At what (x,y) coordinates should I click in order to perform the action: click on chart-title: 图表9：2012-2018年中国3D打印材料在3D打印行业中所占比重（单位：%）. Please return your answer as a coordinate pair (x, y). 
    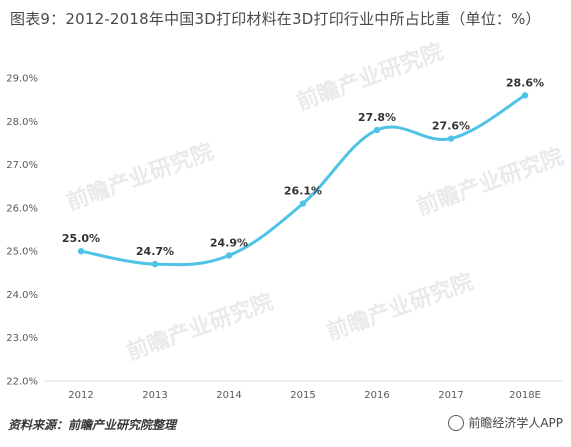
    Looking at the image, I should click on (275, 19).